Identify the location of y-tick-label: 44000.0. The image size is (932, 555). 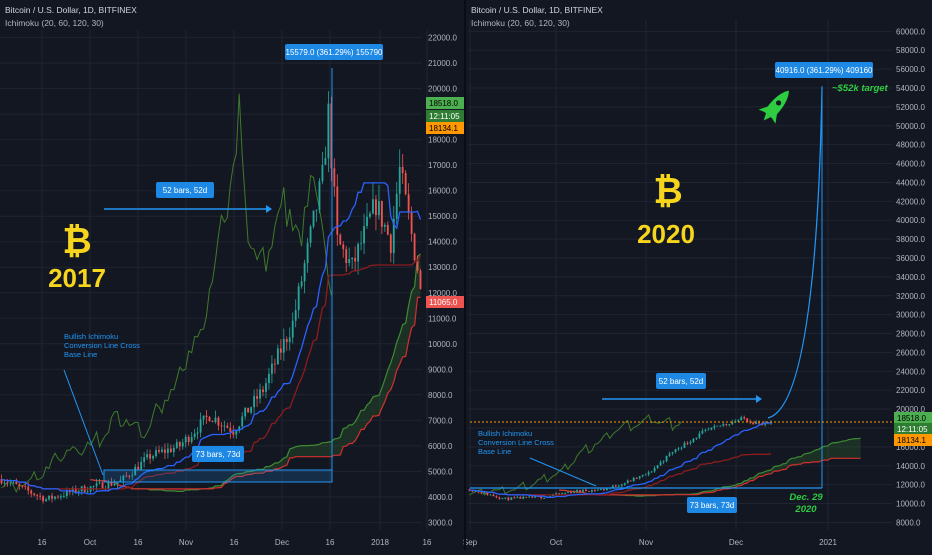
(910, 182).